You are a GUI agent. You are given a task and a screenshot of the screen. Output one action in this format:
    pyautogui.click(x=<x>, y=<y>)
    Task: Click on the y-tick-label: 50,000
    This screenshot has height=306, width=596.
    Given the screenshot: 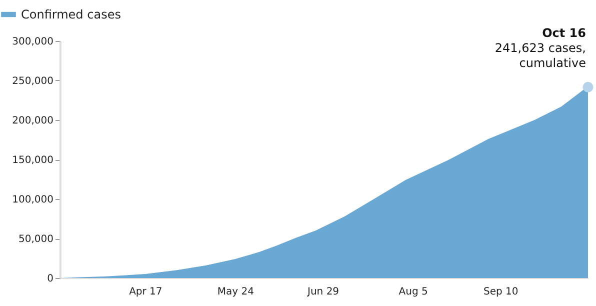 What is the action you would take?
    pyautogui.click(x=36, y=239)
    